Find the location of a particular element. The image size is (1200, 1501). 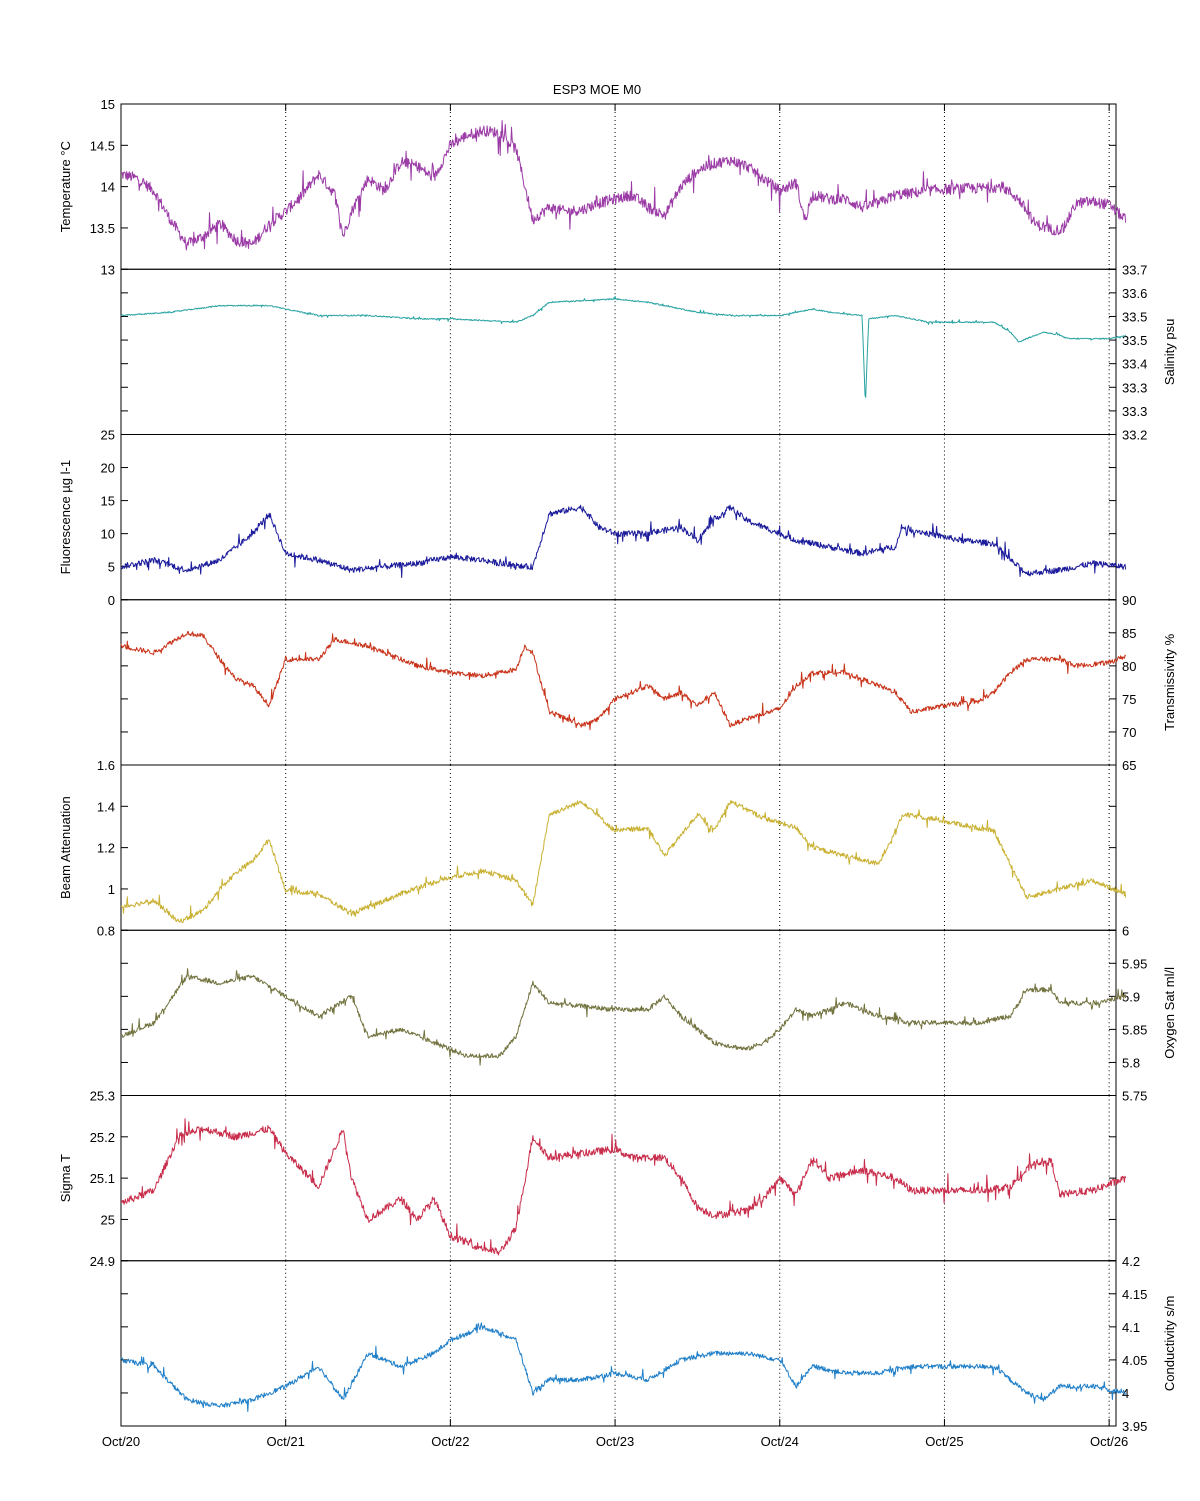

x-tick-label: Oct/20 is located at coordinates (121, 1441).